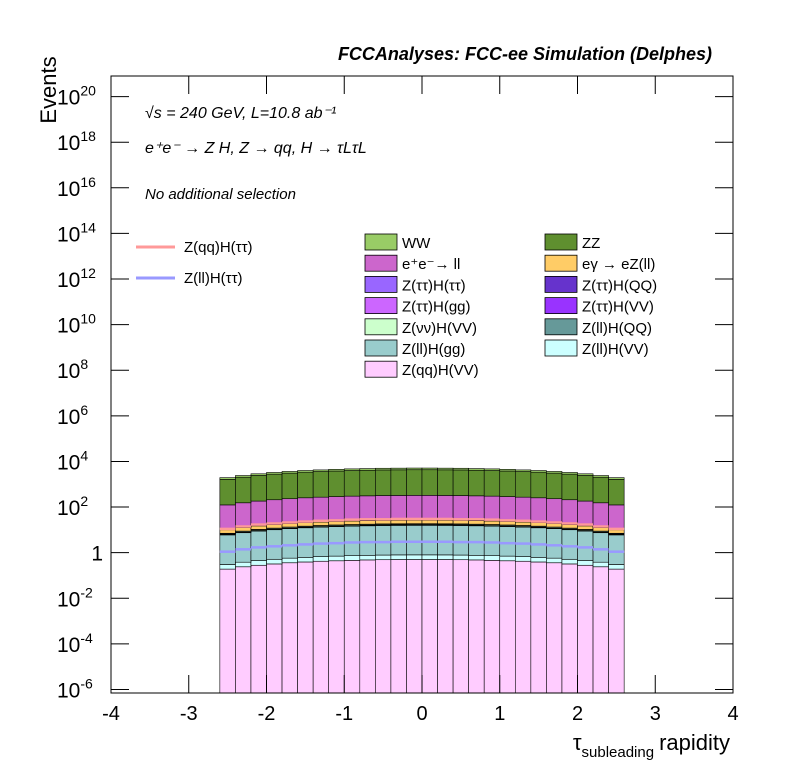 This screenshot has width=796, height=772. What do you see at coordinates (84, 410) in the screenshot?
I see `y-tick-exponent: 6` at bounding box center [84, 410].